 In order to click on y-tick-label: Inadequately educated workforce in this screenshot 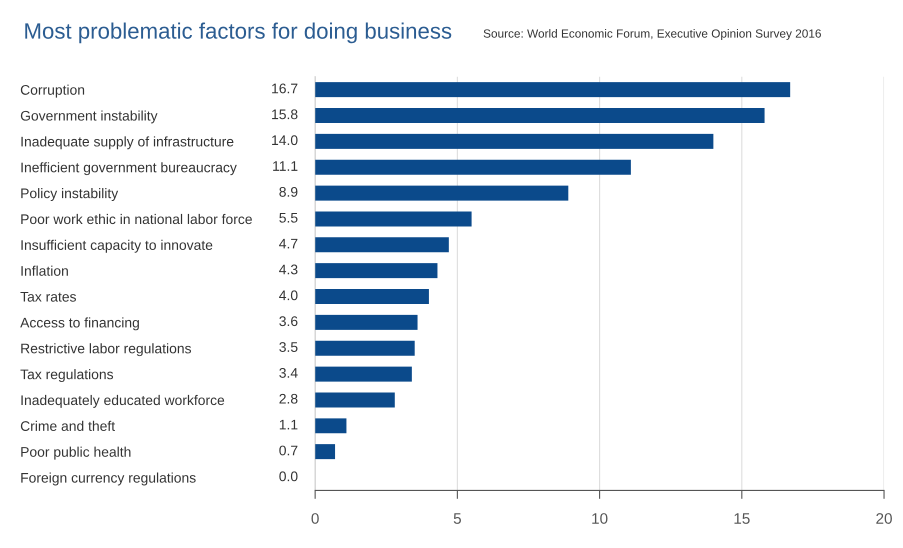, I will do `click(122, 401)`.